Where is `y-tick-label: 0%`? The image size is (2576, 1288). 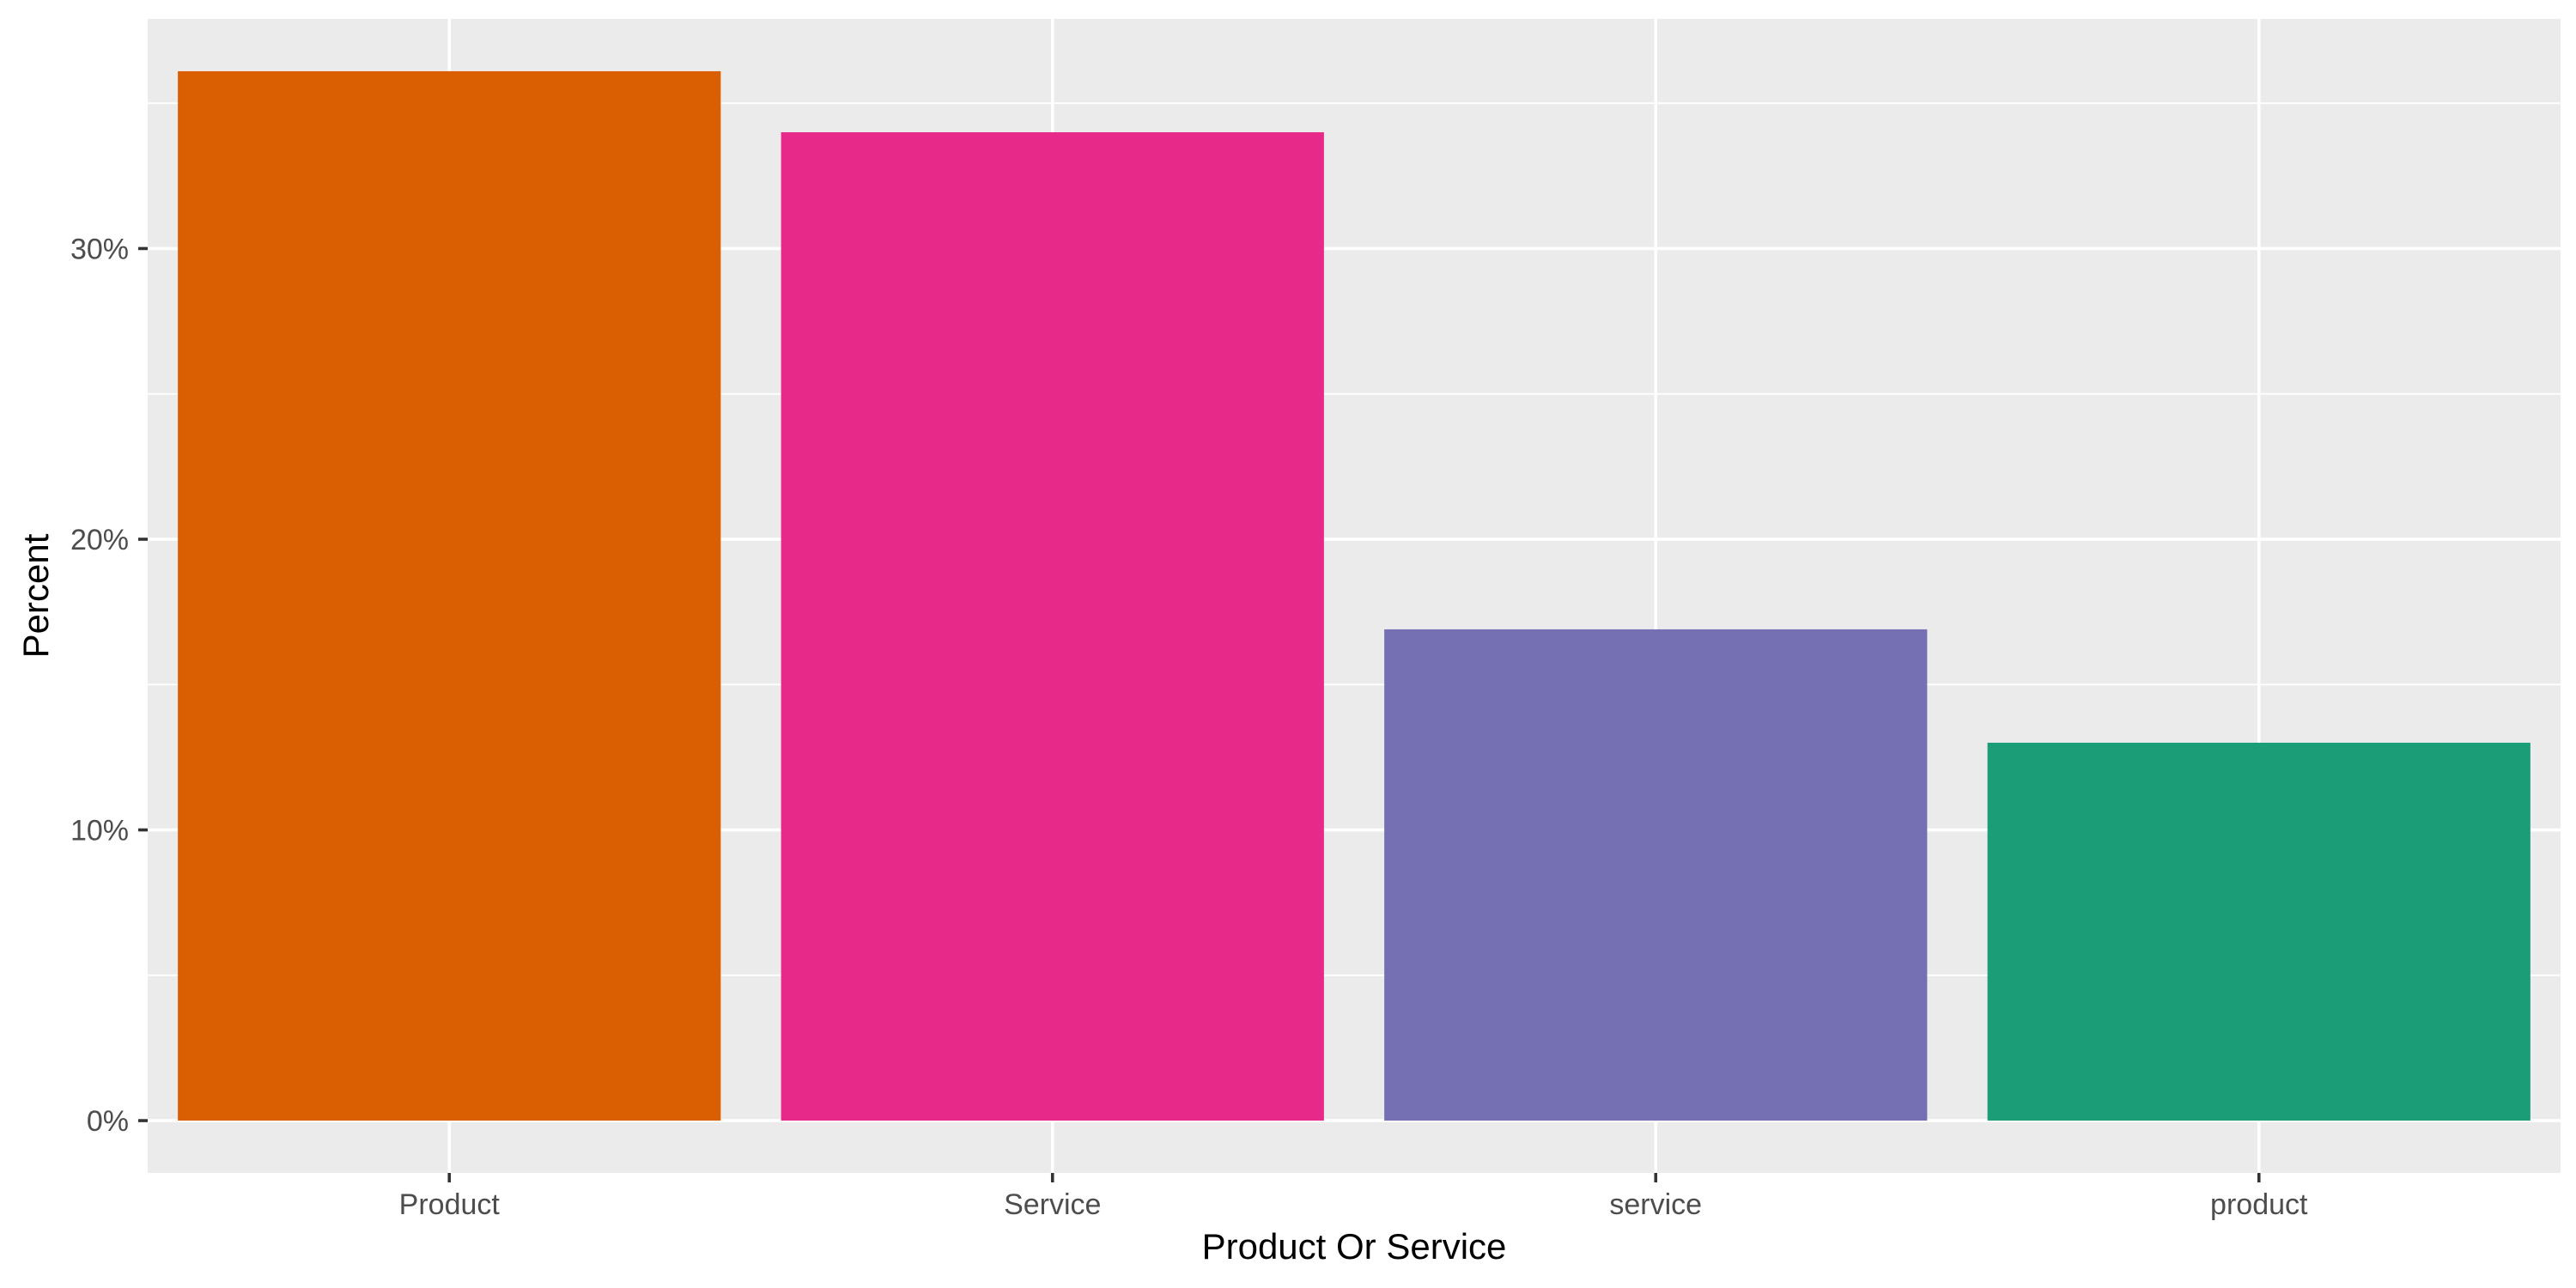
y-tick-label: 0% is located at coordinates (108, 1122).